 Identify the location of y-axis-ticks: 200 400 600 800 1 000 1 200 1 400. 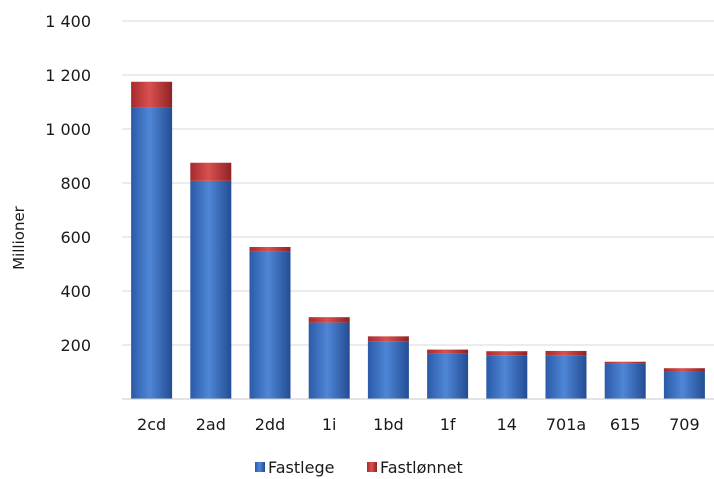
(68, 183).